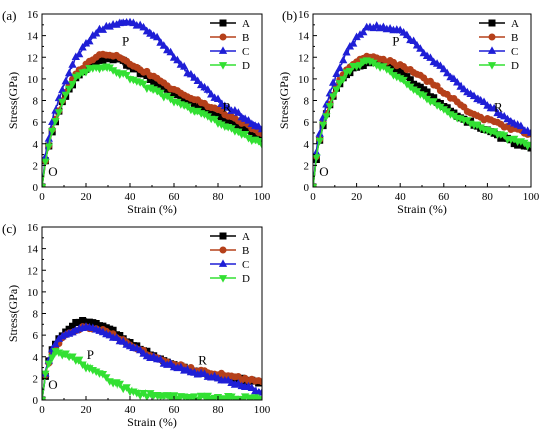 This screenshot has height=437, width=550. What do you see at coordinates (223, 263) in the screenshot?
I see `legend-marker-C` at bounding box center [223, 263].